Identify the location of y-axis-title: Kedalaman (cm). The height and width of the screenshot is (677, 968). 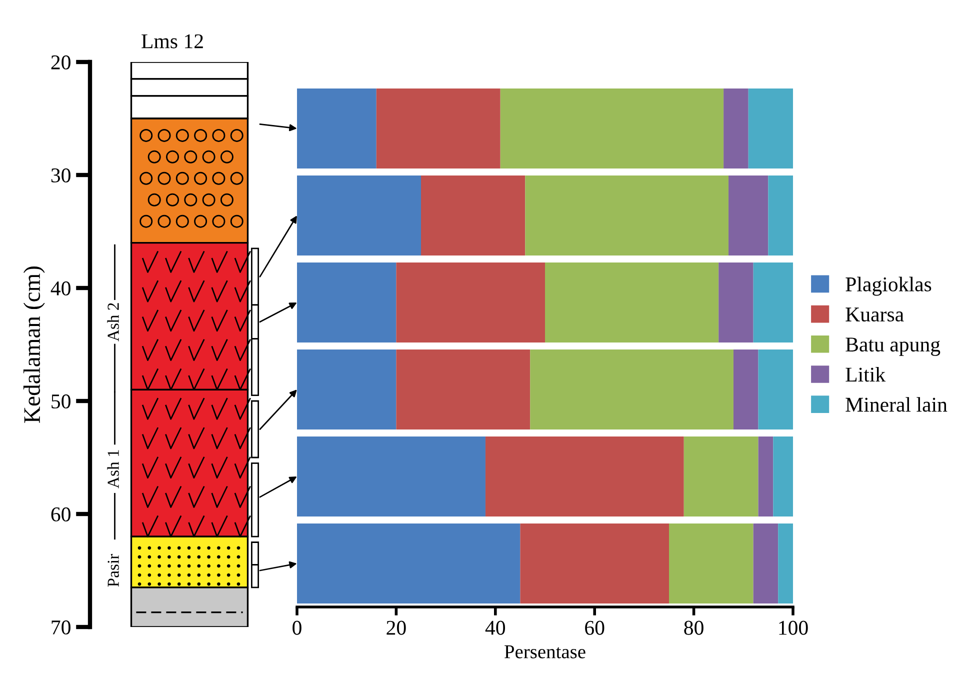
(34, 344).